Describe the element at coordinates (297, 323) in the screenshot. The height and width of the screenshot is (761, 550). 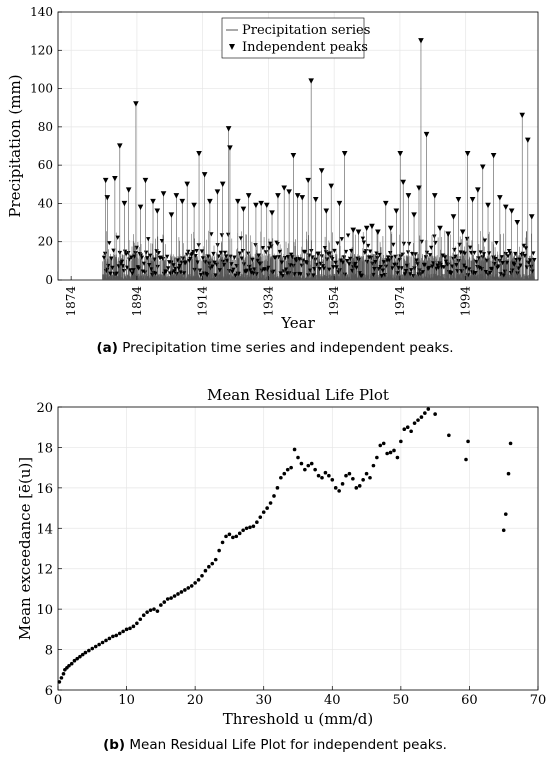
I see `chart-a-x-axis-label: Year` at that location.